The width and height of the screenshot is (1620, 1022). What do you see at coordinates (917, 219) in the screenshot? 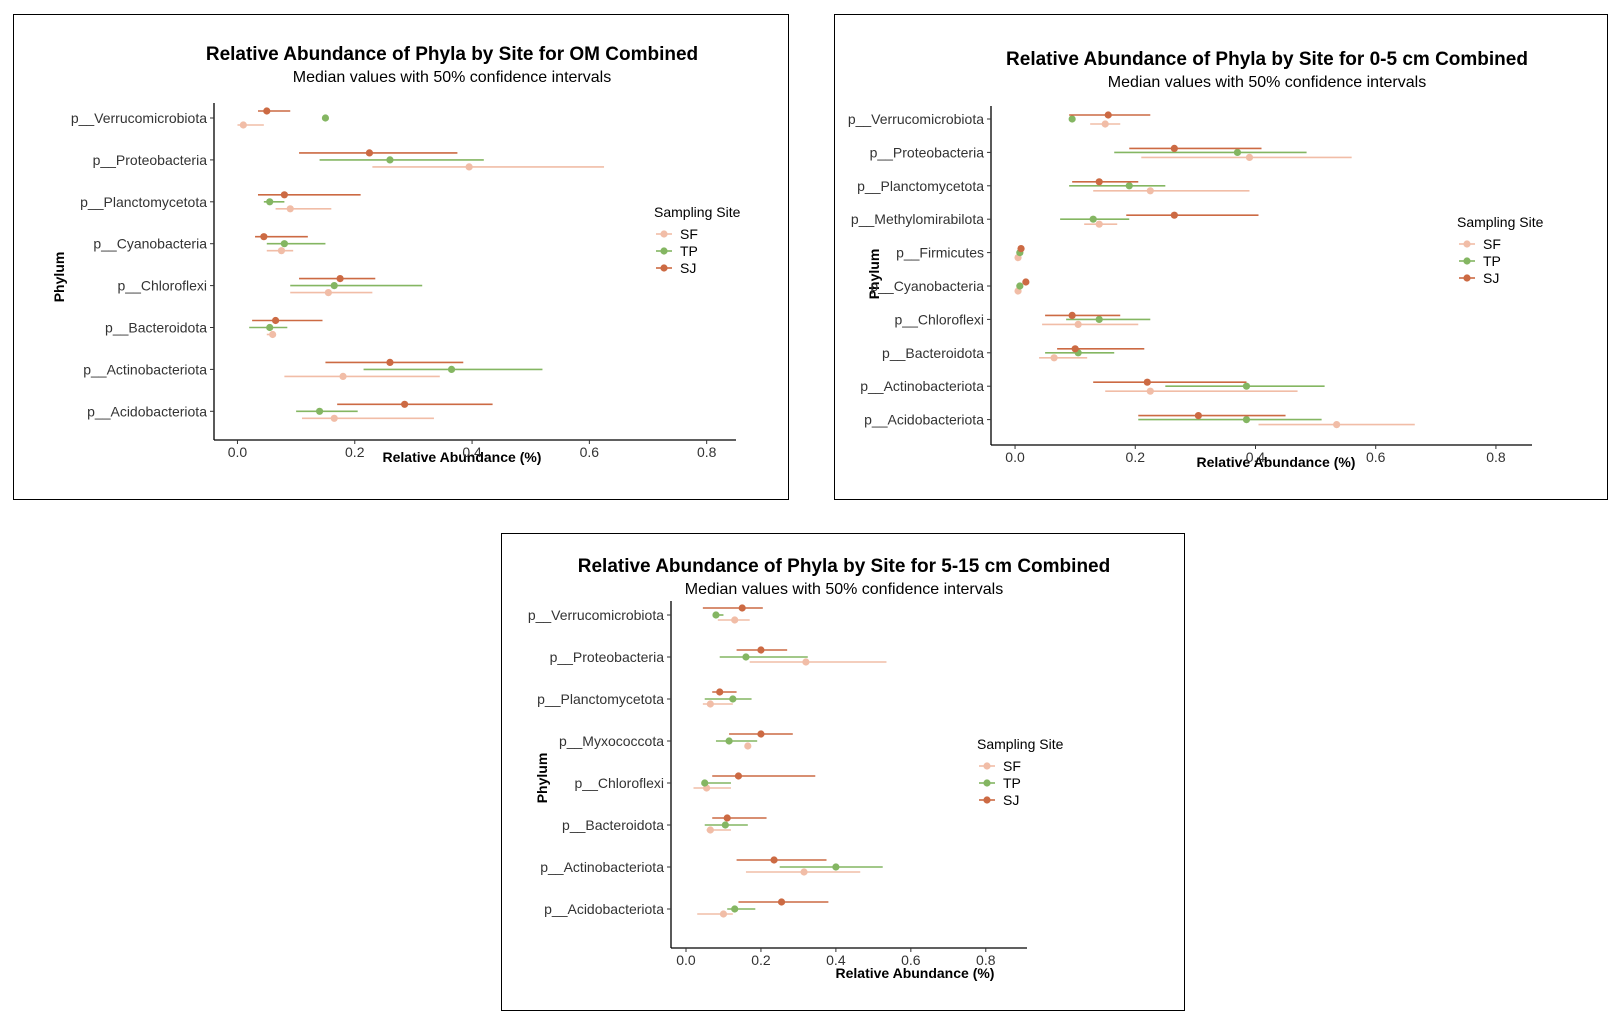
I see `y-tick-label: p__Methylomirabilota` at bounding box center [917, 219].